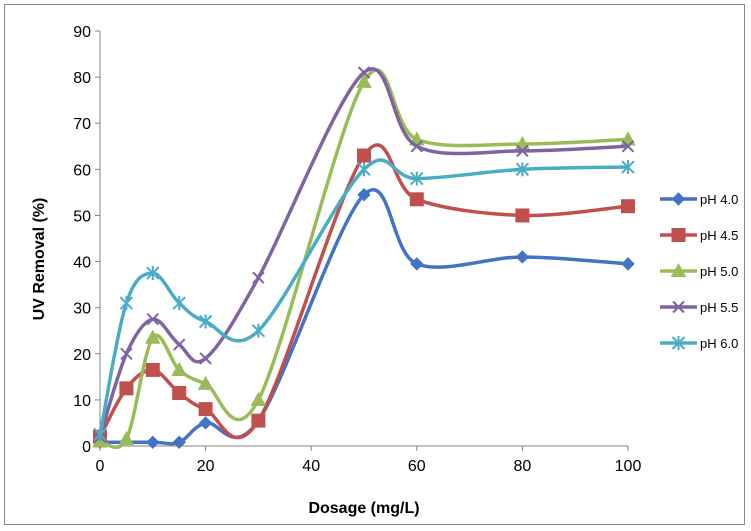  I want to click on y-tick-label: 10, so click(82, 401).